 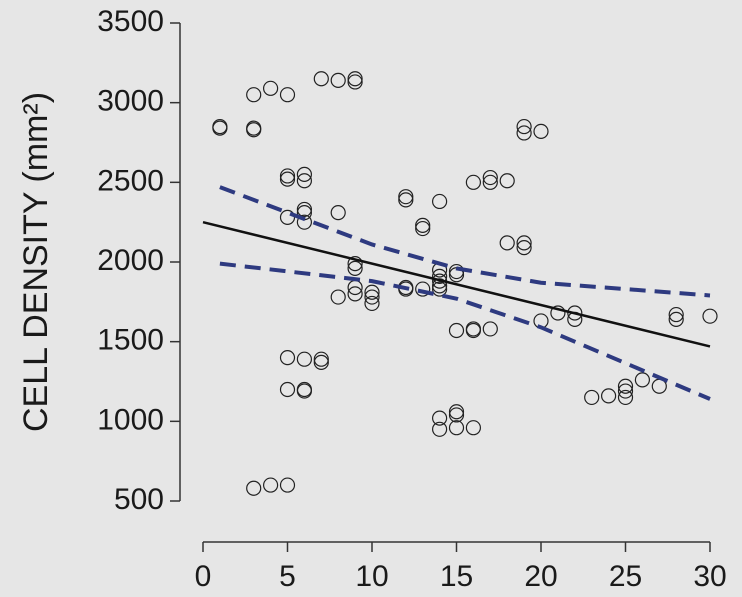 What do you see at coordinates (130, 21) in the screenshot?
I see `y-tick-label: 3500` at bounding box center [130, 21].